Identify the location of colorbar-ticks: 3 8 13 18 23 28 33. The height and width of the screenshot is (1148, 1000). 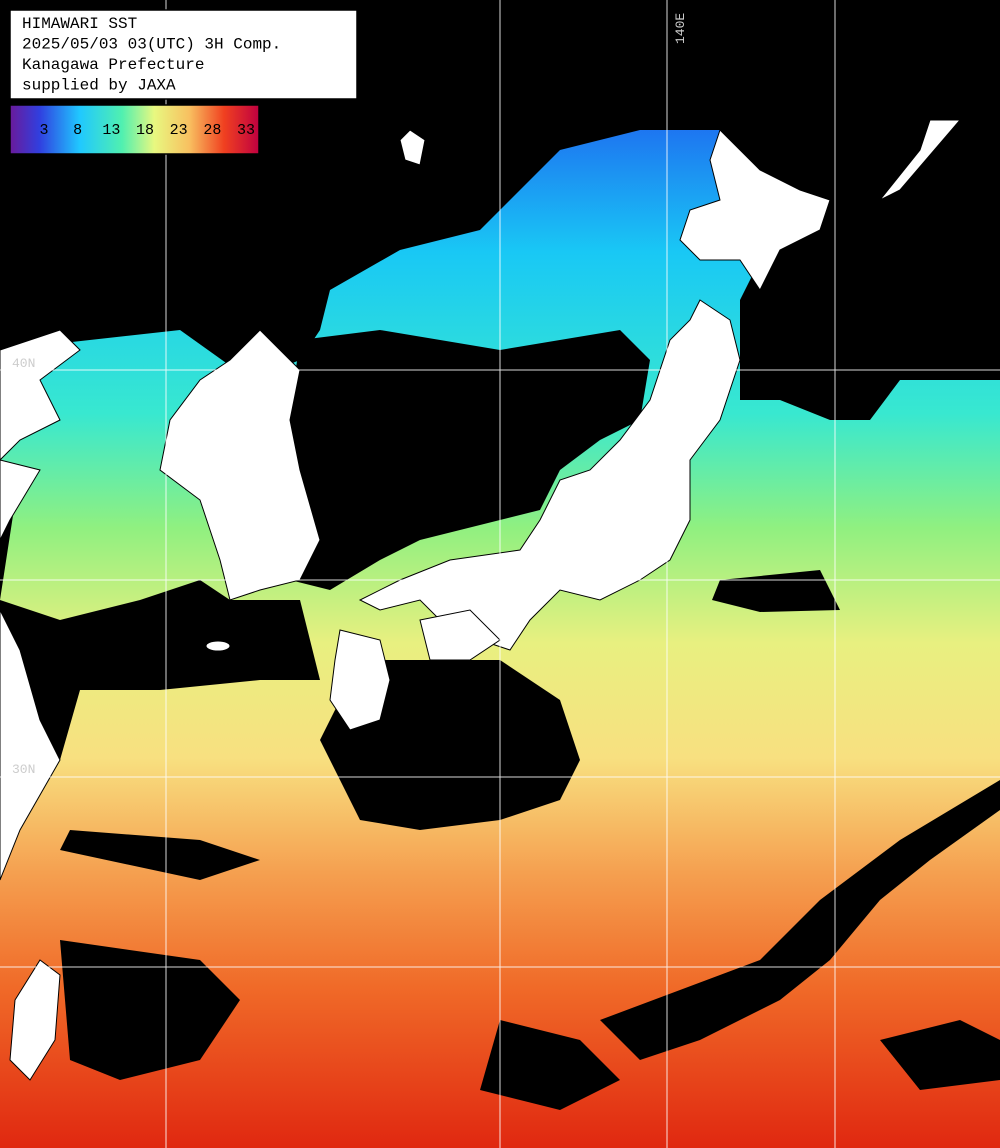
(147, 130).